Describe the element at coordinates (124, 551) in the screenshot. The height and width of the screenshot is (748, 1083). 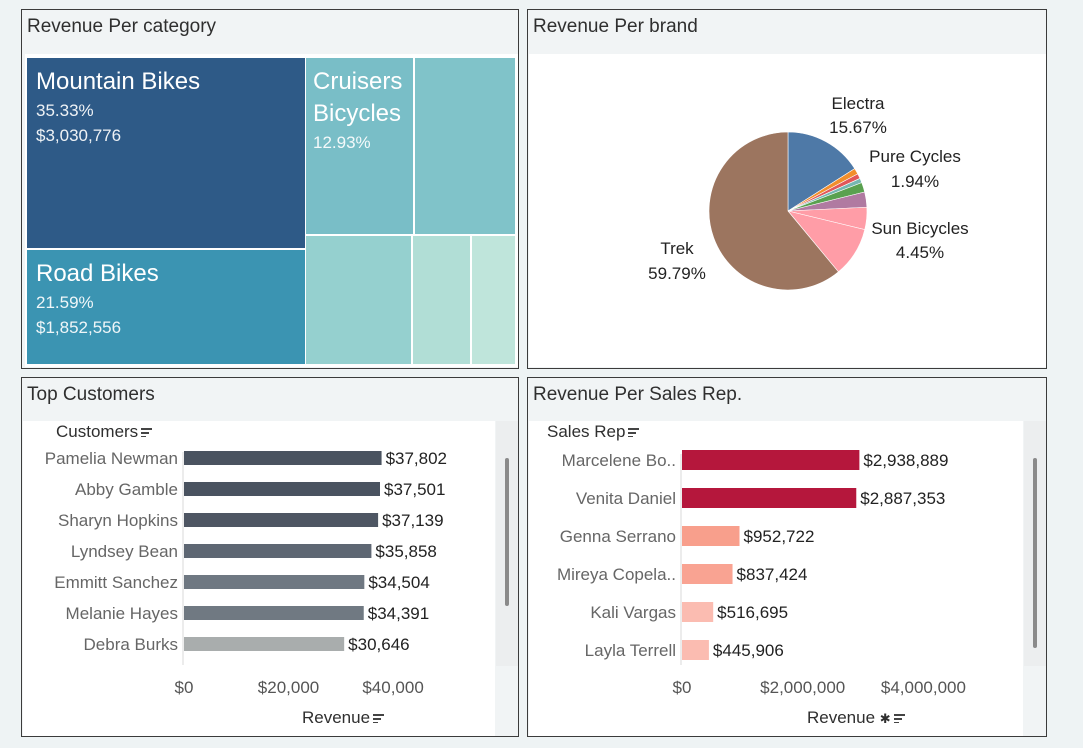
I see `category-label: Lyndsey Bean` at that location.